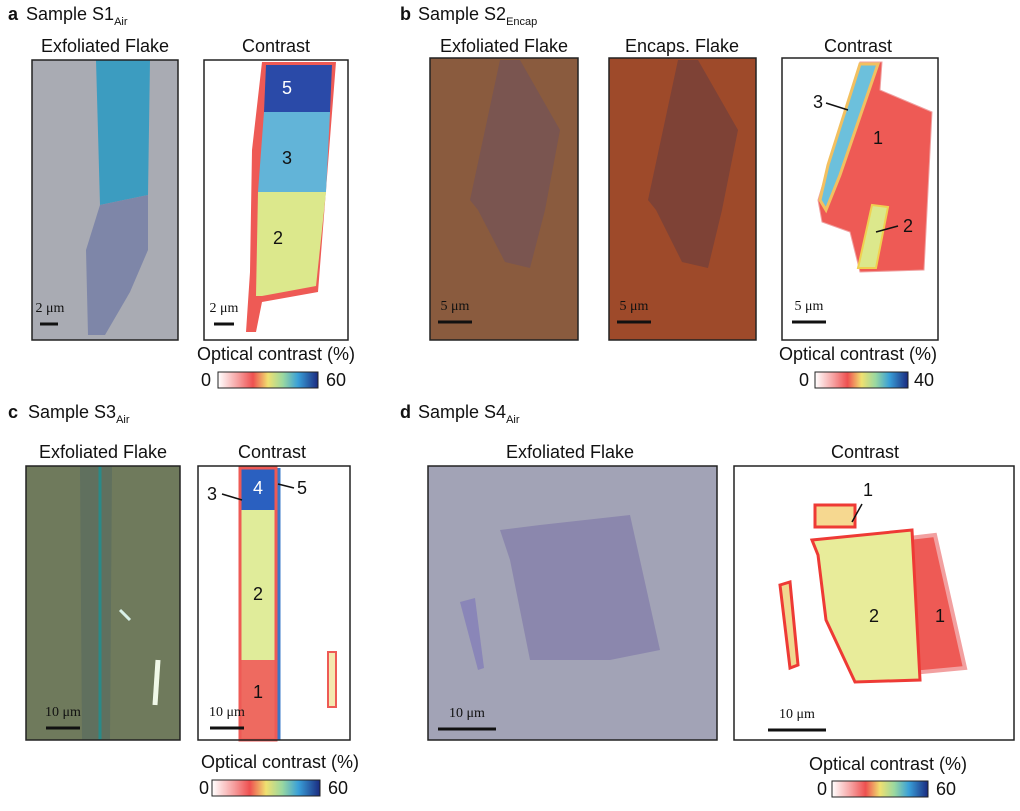 This screenshot has height=811, width=1020. I want to click on panel-letter: d, so click(405, 412).